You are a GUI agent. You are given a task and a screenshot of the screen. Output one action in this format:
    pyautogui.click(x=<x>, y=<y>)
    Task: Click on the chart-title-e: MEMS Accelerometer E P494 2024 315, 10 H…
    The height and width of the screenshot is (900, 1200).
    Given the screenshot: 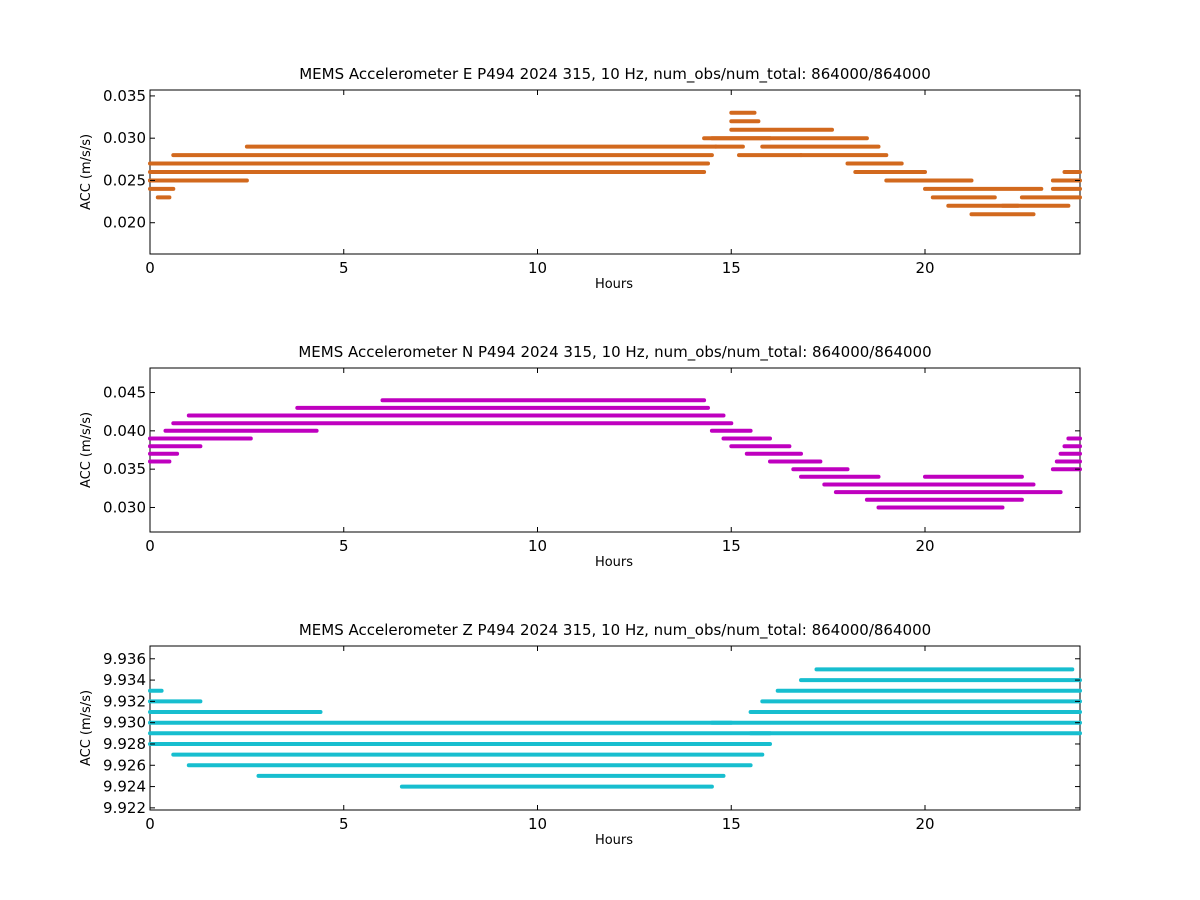 What is the action you would take?
    pyautogui.click(x=615, y=74)
    